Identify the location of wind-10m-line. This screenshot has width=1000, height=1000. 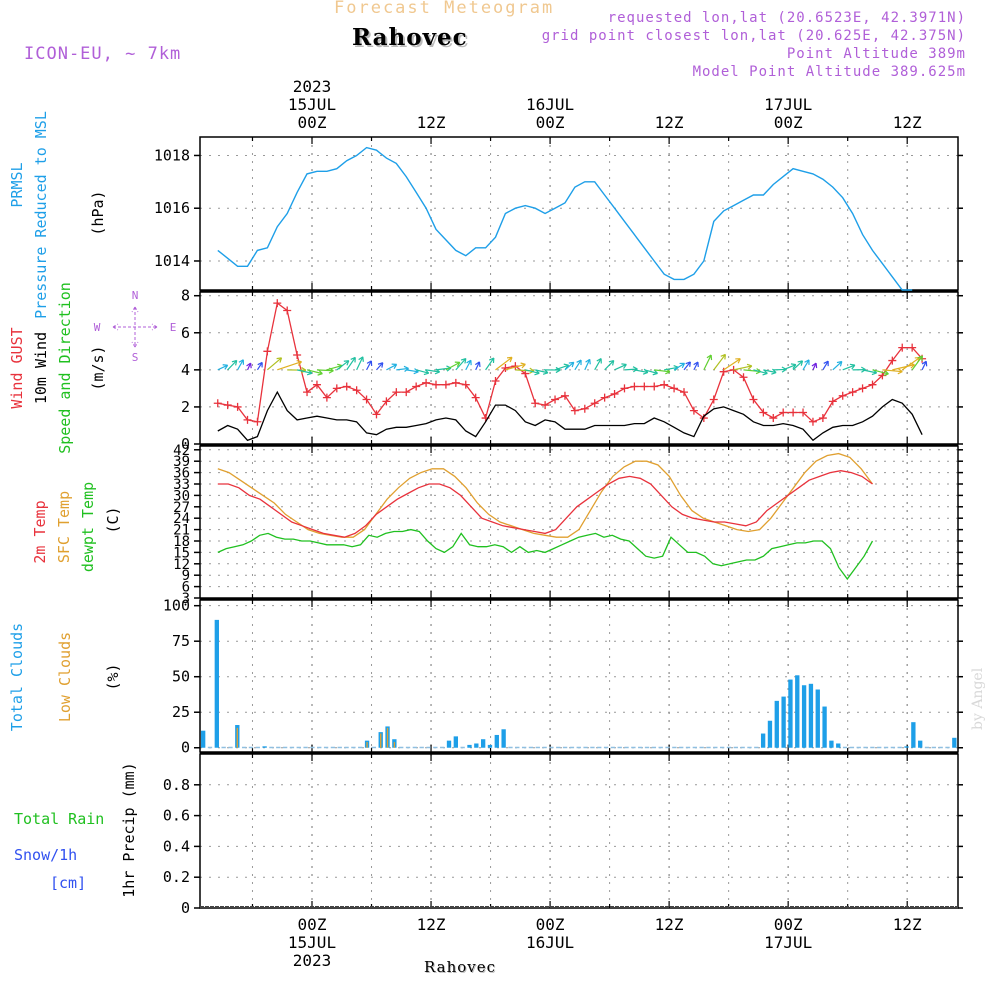
(570, 416).